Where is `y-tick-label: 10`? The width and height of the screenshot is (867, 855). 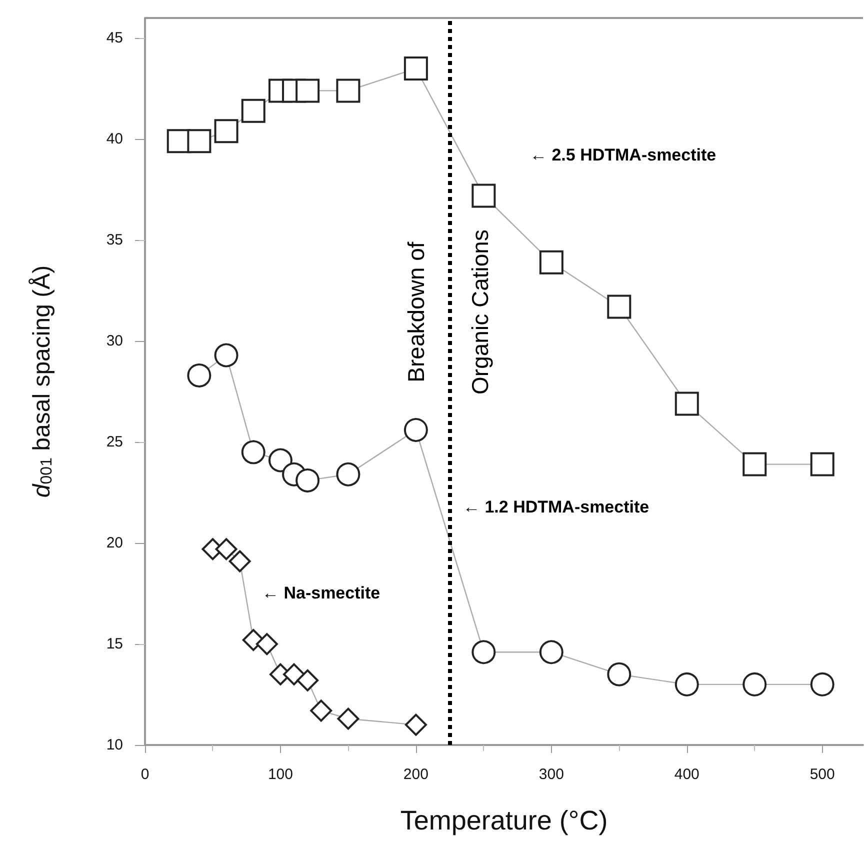
y-tick-label: 10 is located at coordinates (114, 745).